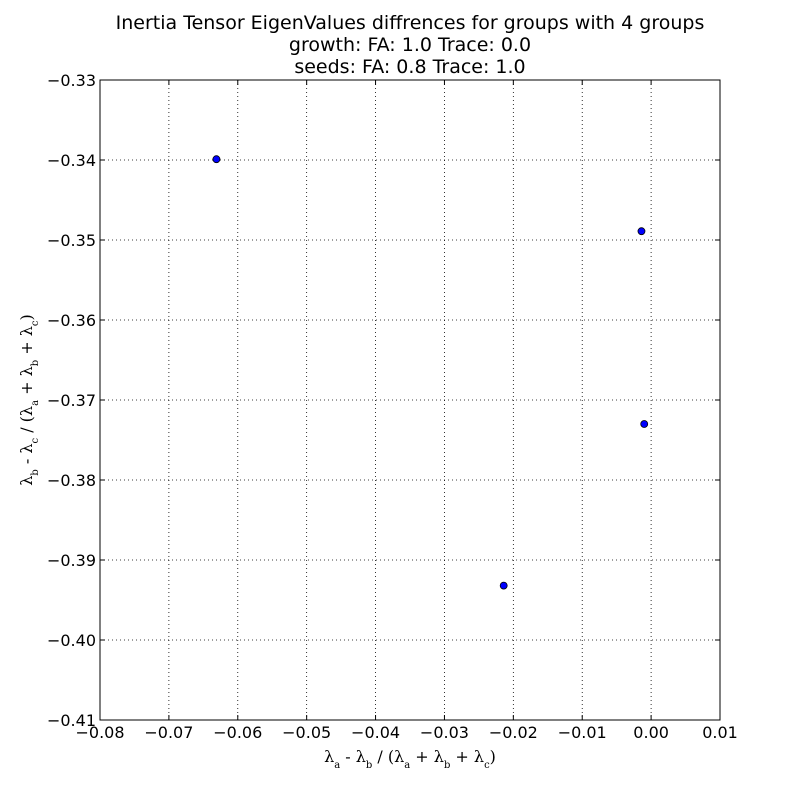 This screenshot has width=800, height=800. I want to click on x-tick-label: 0.01, so click(720, 732).